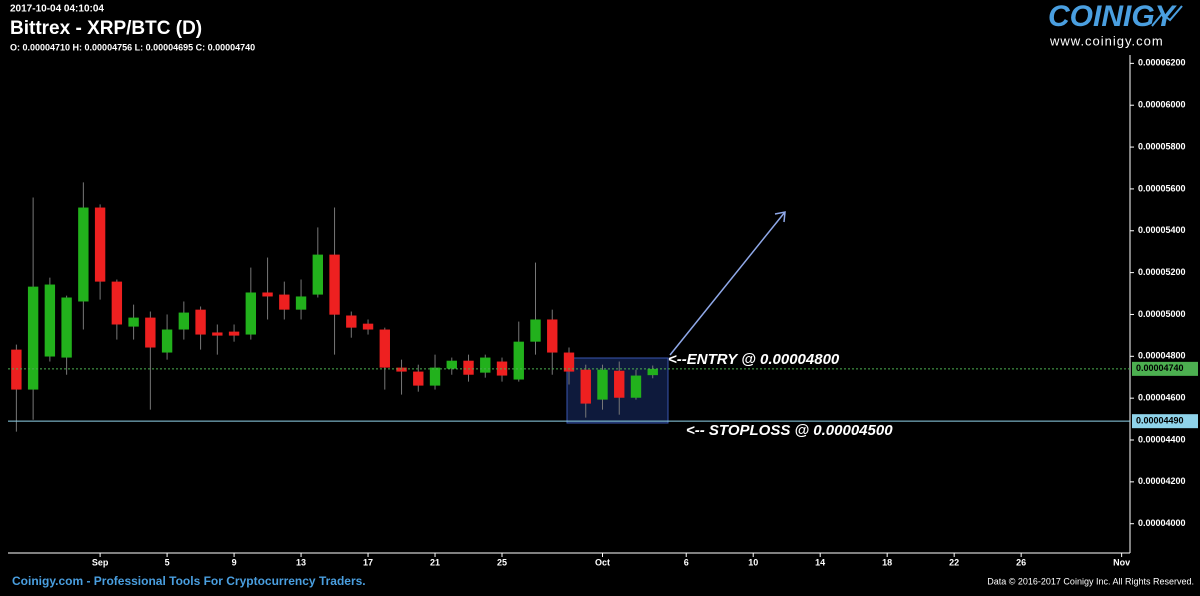 The height and width of the screenshot is (596, 1200). Describe the element at coordinates (1162, 230) in the screenshot. I see `y-tick-label: 0.00005400` at that location.